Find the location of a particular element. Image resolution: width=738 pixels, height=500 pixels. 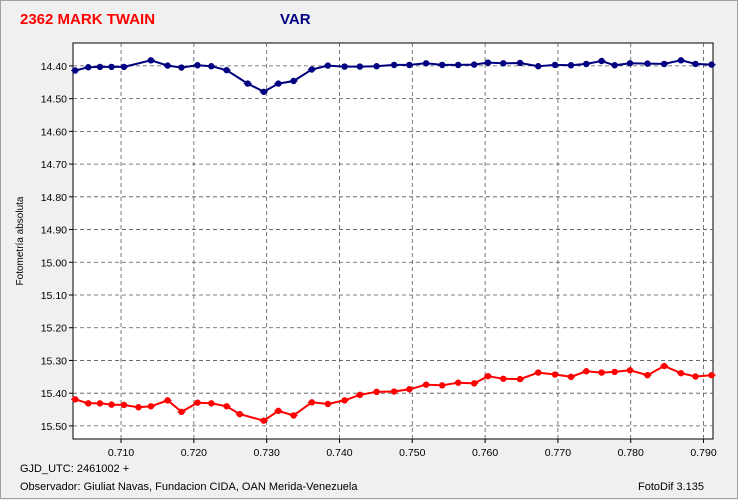

y-tick-label: 14.50 is located at coordinates (54, 100).